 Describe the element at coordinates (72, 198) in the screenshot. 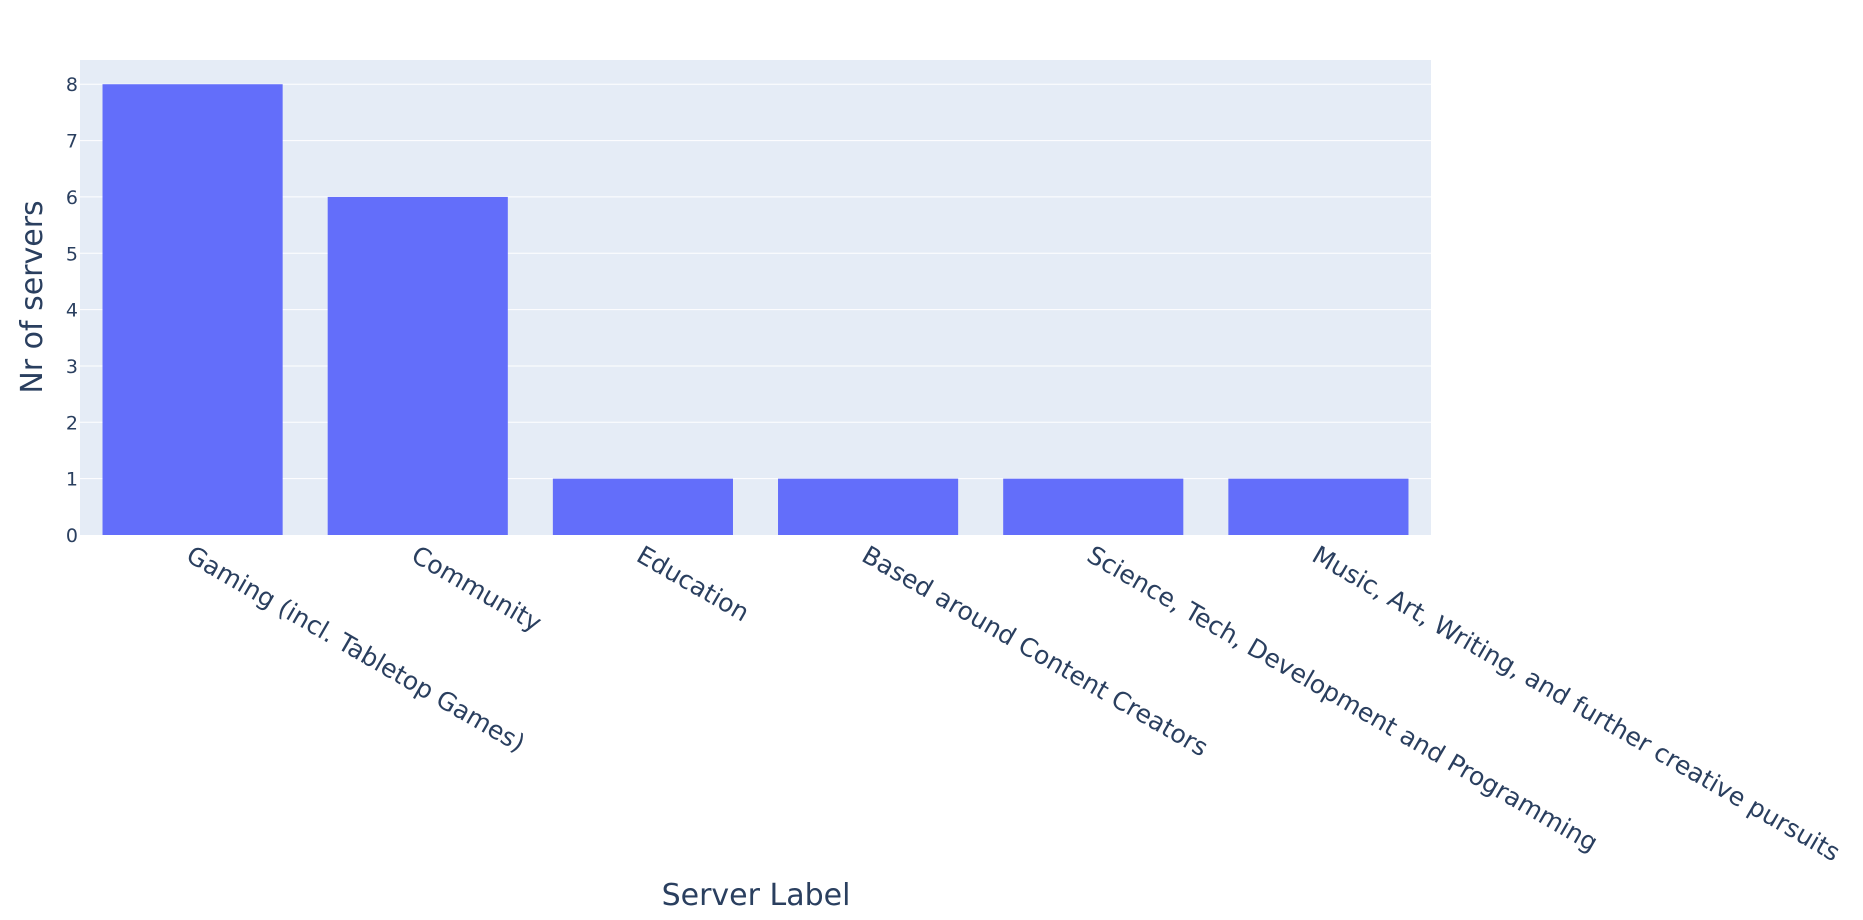

I see `y-tick-label: 6` at that location.